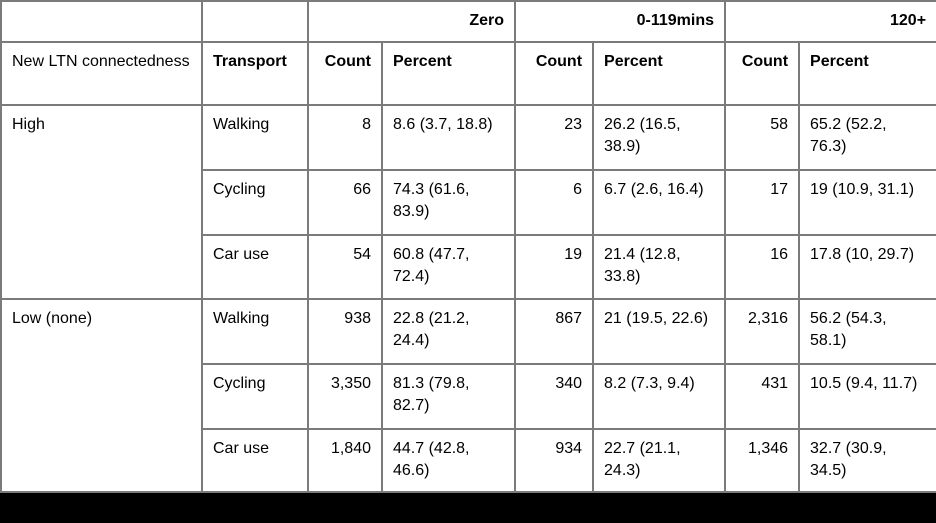  What do you see at coordinates (554, 202) in the screenshot?
I see `count-cell: 6` at bounding box center [554, 202].